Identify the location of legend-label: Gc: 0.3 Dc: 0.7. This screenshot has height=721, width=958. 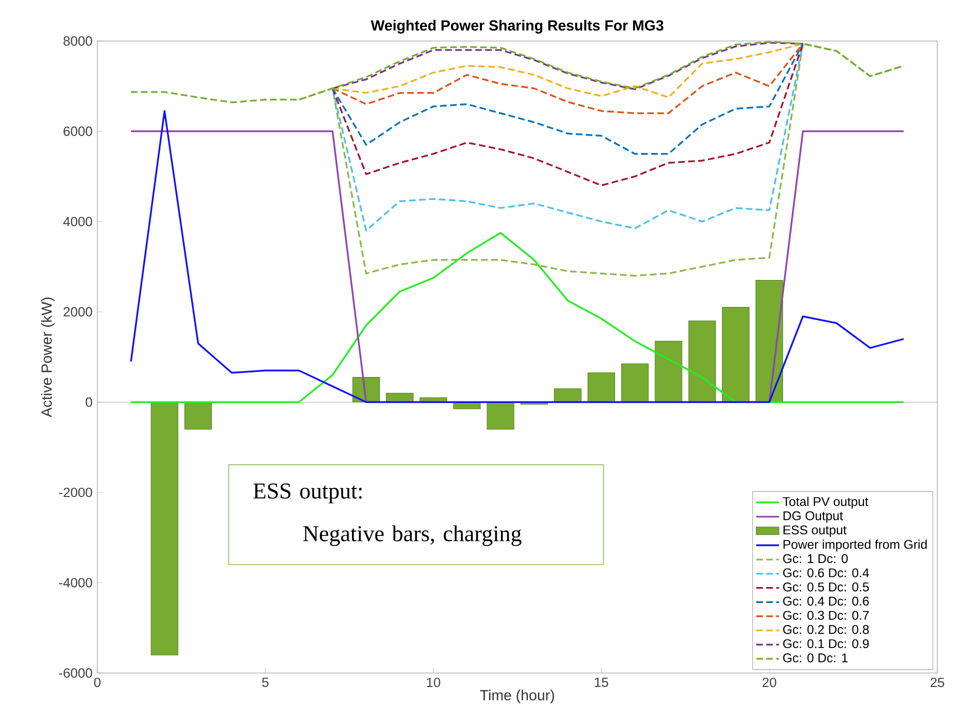
(826, 615).